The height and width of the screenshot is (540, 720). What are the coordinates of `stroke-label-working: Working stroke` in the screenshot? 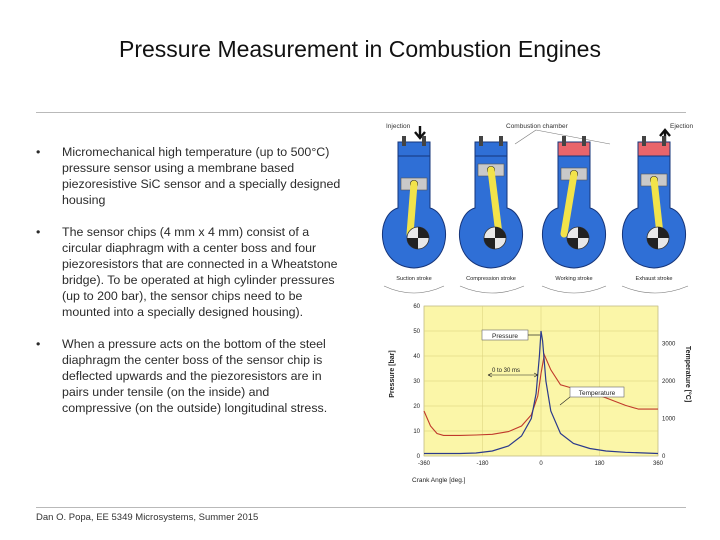 It's located at (573, 279).